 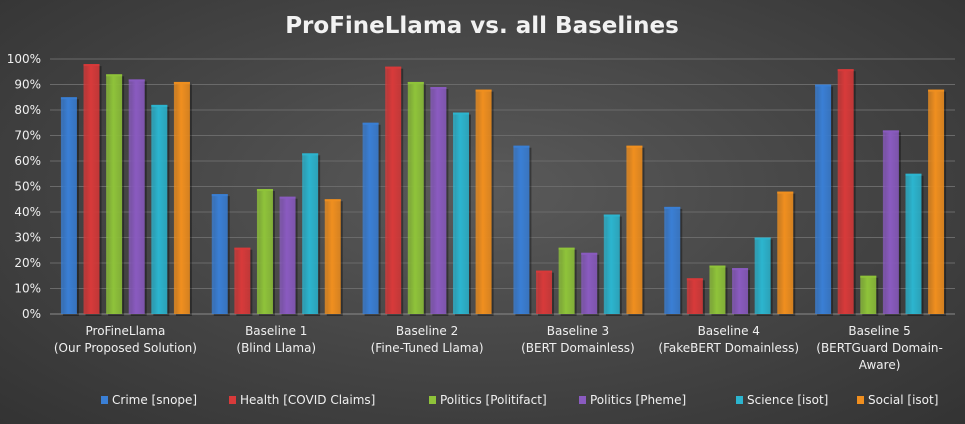 I want to click on x-category-label: Baseline 5, so click(x=879, y=331).